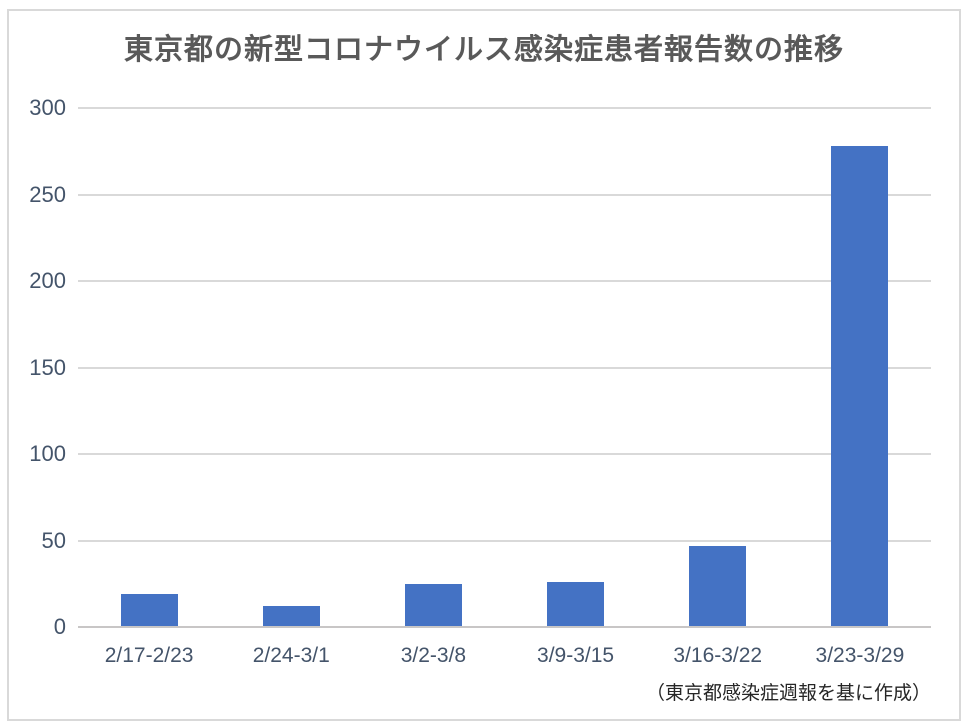 Image resolution: width=968 pixels, height=724 pixels. I want to click on y-tick-label-250: 250, so click(47, 194).